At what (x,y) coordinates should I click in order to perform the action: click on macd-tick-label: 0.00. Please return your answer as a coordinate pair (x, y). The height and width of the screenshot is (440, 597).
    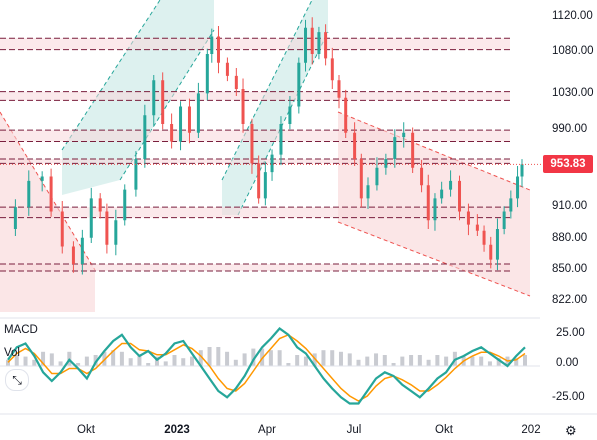
    Looking at the image, I should click on (567, 363).